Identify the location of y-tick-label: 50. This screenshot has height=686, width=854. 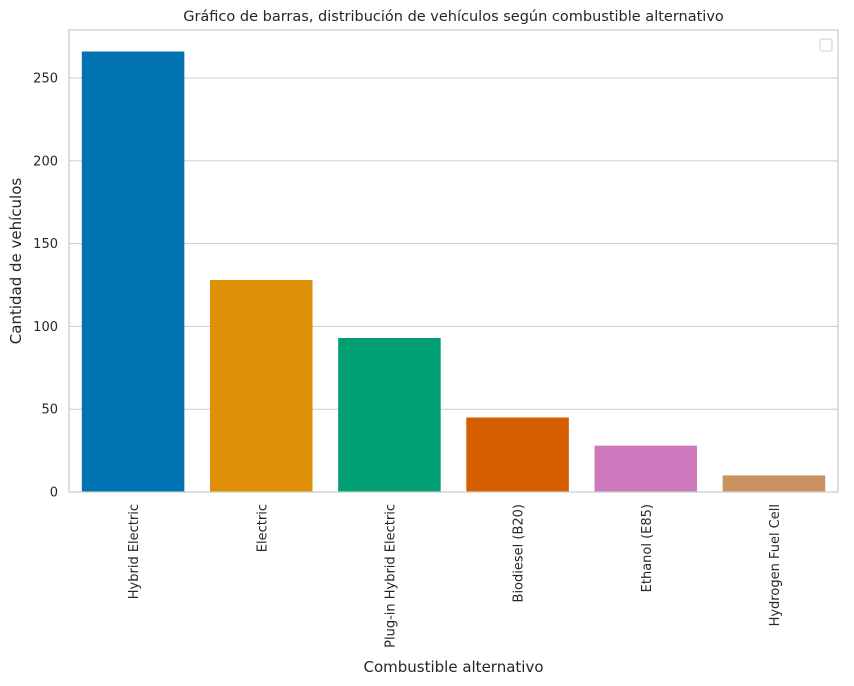
(49, 410).